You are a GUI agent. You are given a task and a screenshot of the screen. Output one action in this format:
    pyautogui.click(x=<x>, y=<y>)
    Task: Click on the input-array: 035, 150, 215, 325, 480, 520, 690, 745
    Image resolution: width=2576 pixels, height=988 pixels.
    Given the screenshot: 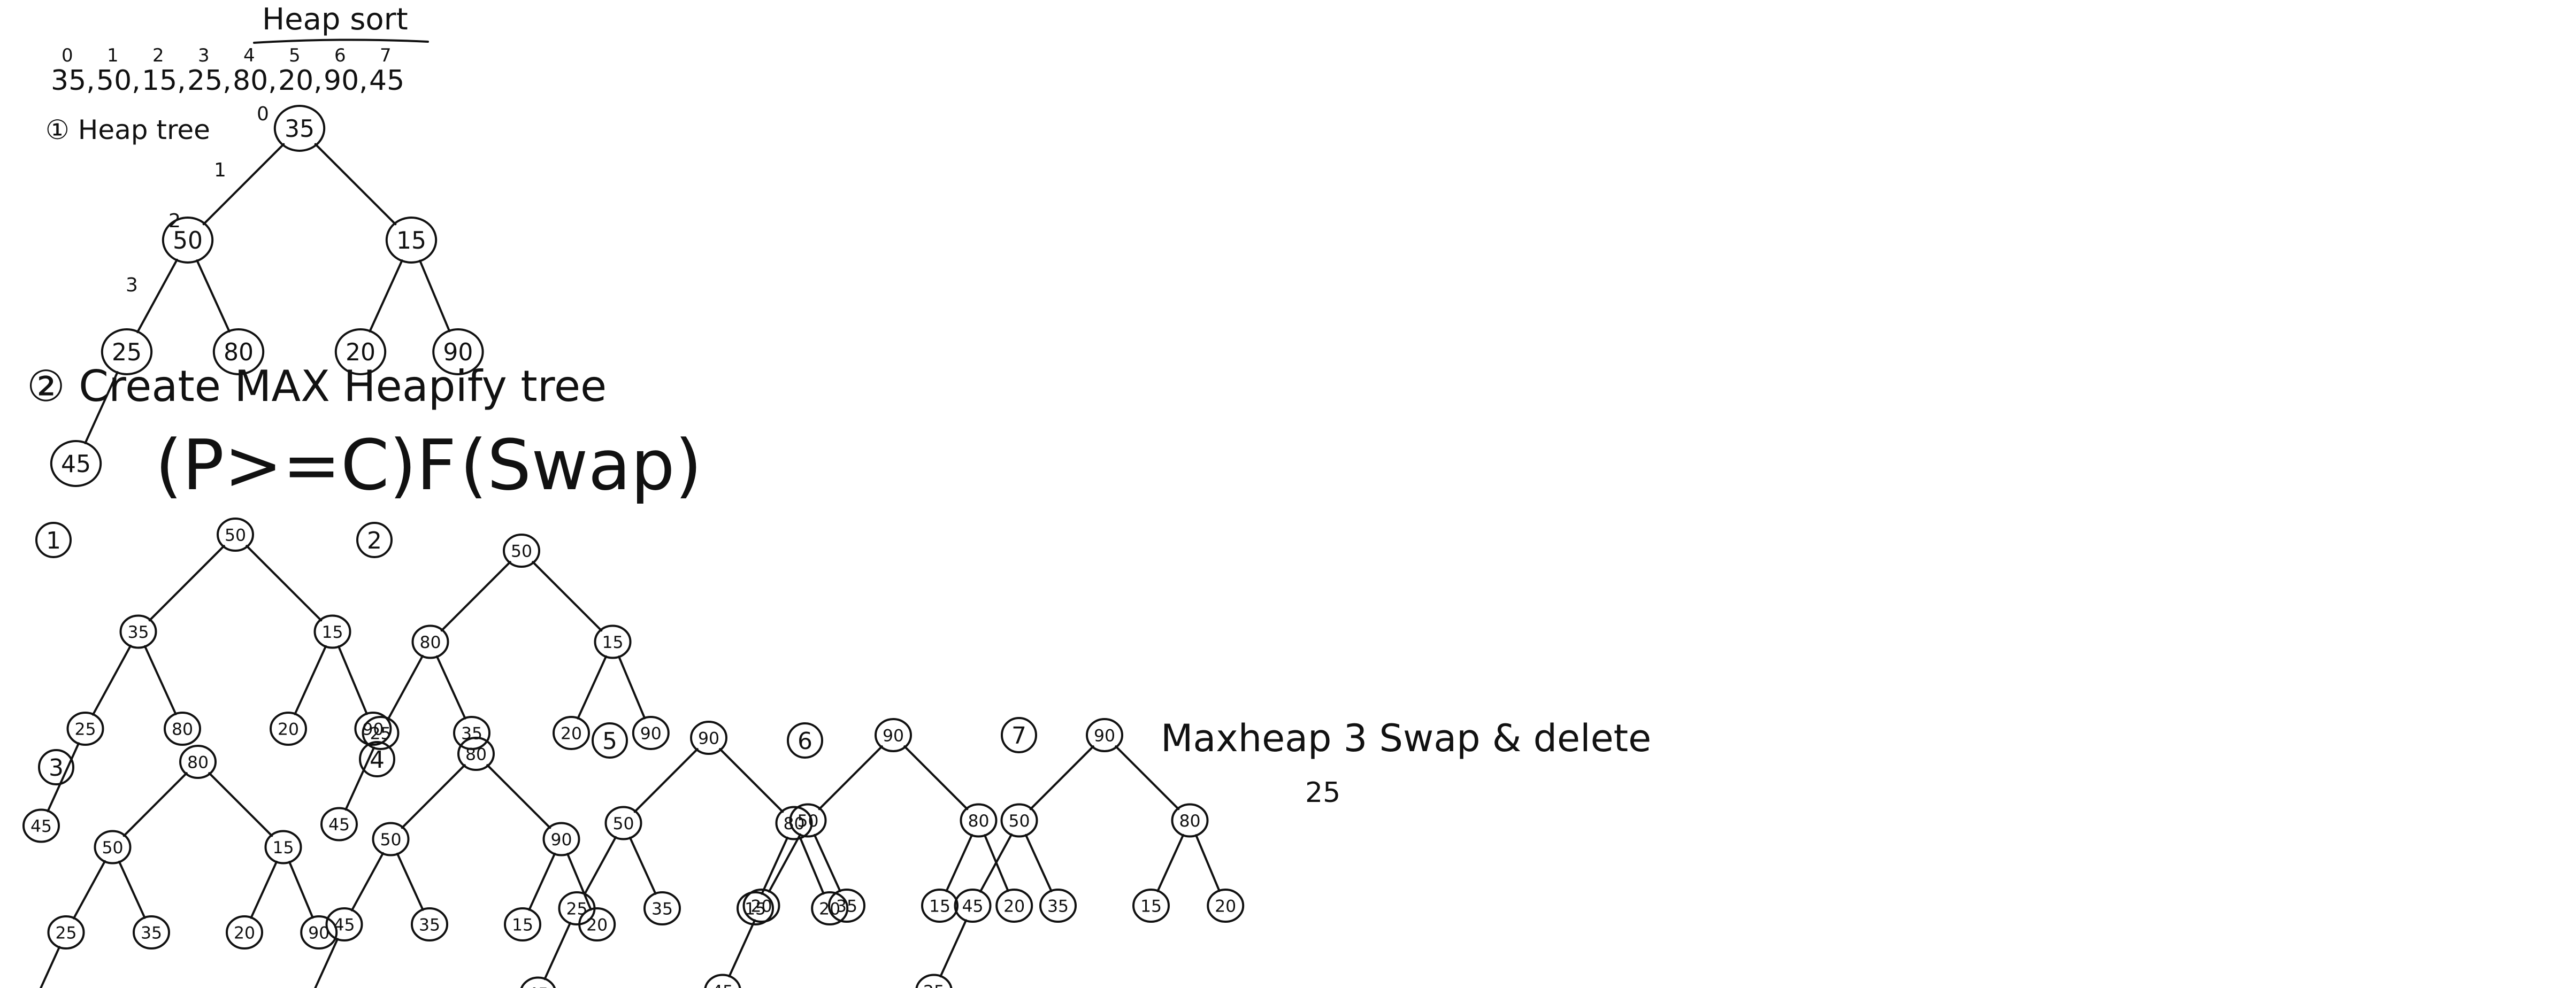 What is the action you would take?
    pyautogui.click(x=227, y=71)
    